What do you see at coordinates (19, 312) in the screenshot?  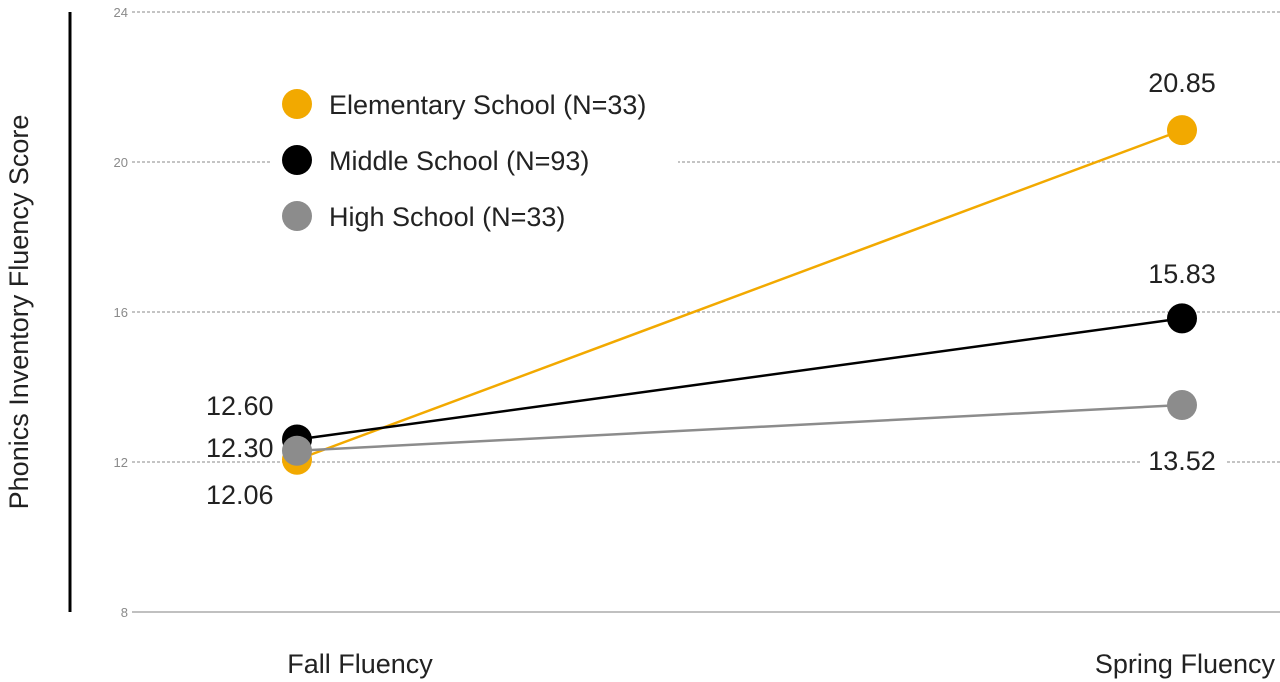 I see `y-axis-title: Phonics Inventory Fluency Score` at bounding box center [19, 312].